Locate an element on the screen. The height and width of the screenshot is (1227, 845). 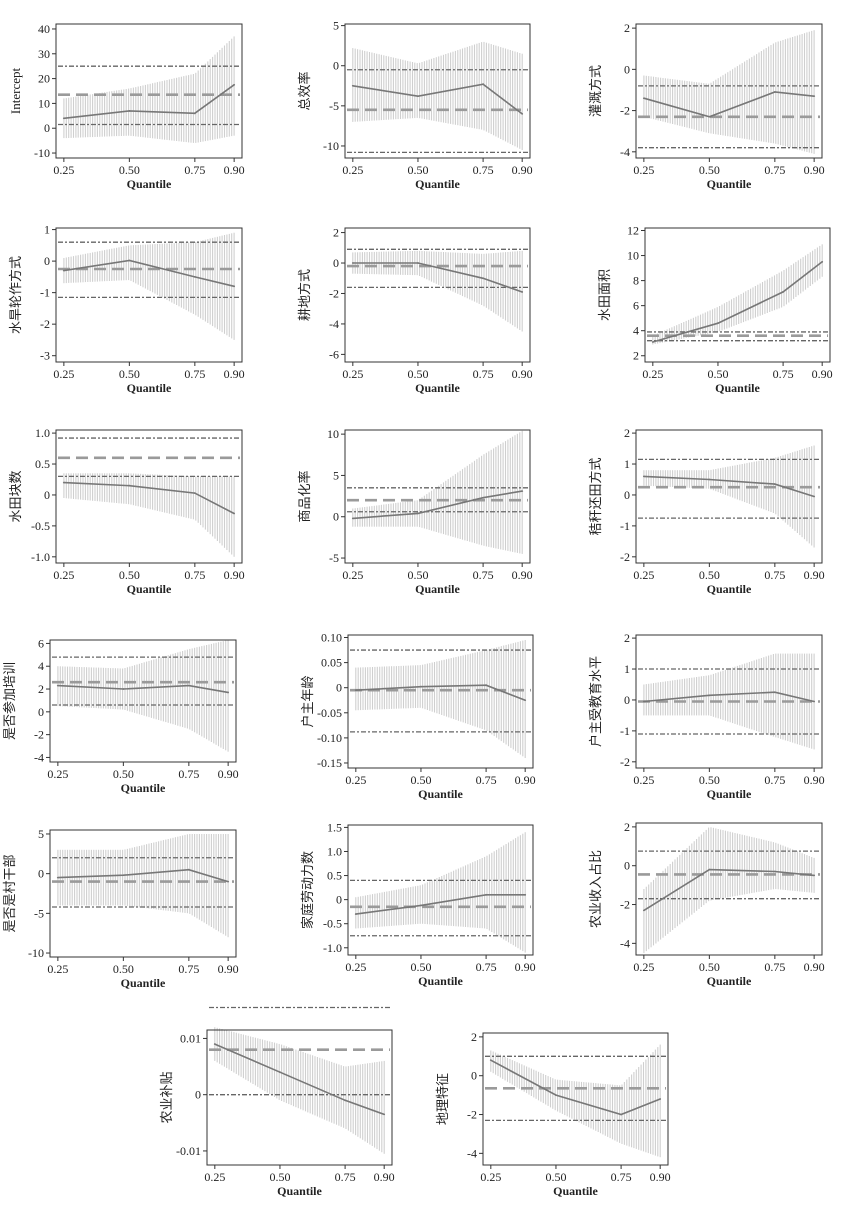
y-tick-label: -6 is located at coordinates (334, 354).